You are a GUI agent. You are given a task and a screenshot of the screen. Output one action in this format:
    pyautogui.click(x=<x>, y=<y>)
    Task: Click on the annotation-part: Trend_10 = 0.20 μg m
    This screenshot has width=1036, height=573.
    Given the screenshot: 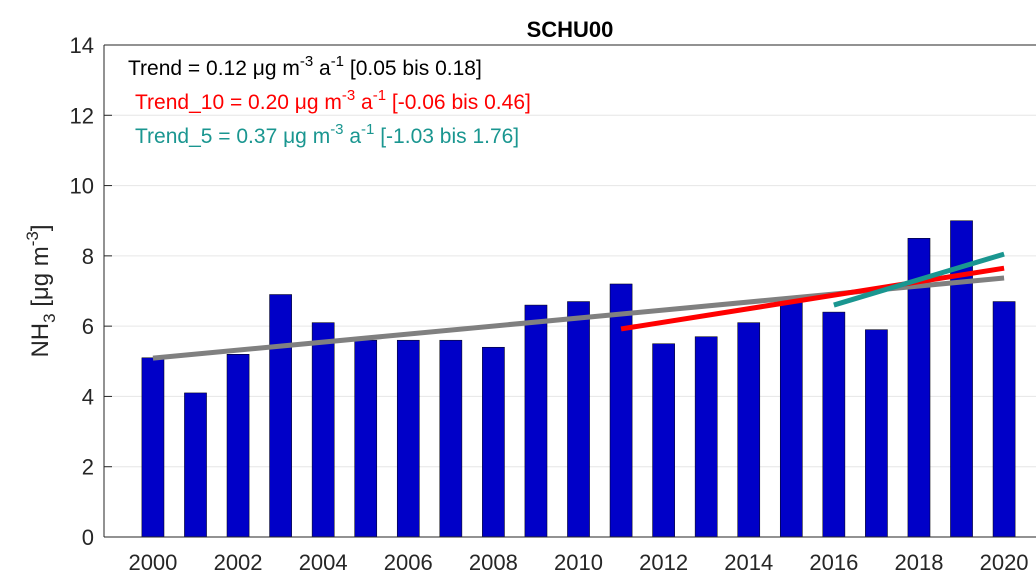 What is the action you would take?
    pyautogui.click(x=238, y=102)
    